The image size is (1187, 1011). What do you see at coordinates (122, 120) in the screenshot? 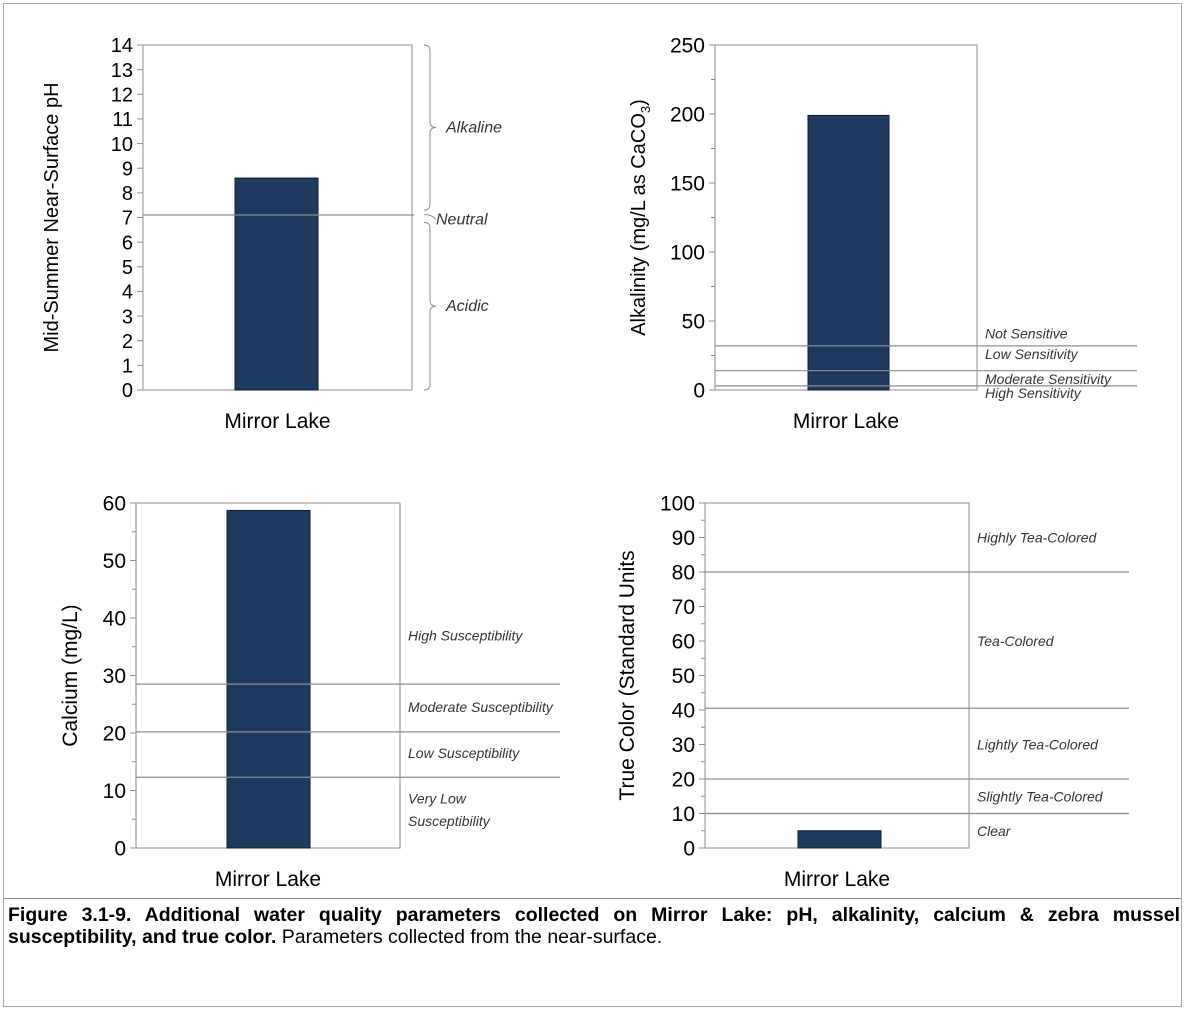
I see `y-tick-label: 11` at bounding box center [122, 120].